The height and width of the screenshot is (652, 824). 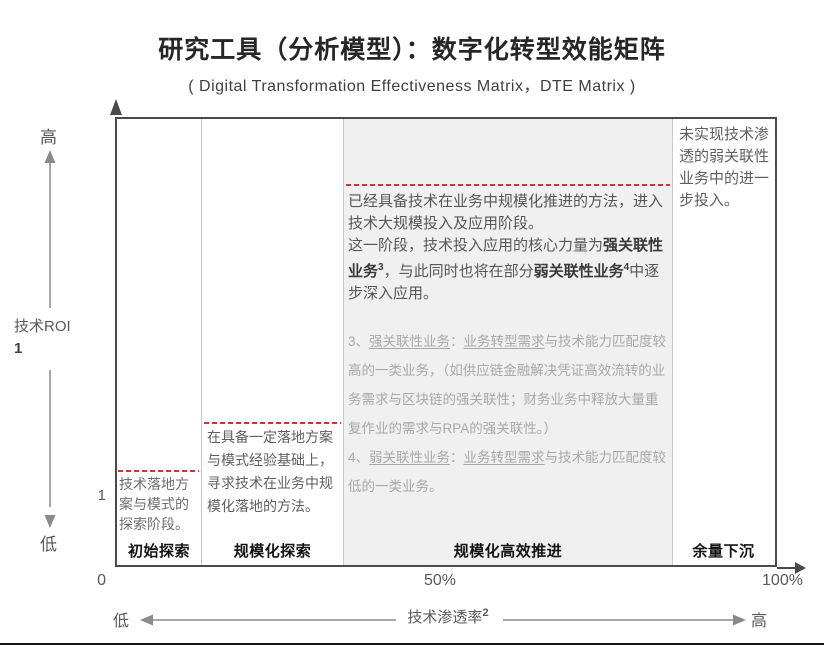 What do you see at coordinates (723, 342) in the screenshot?
I see `column-residual-sink: 未实现技术渗透的弱关联性业务中的进一步投入。 余量下沉` at bounding box center [723, 342].